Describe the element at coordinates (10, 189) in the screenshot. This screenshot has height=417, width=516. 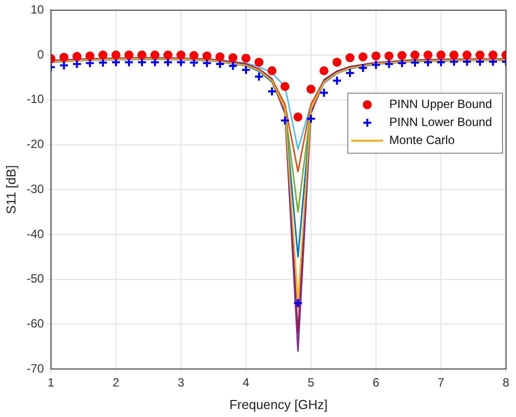
I see `y-axis-title: S11 [dB]` at that location.